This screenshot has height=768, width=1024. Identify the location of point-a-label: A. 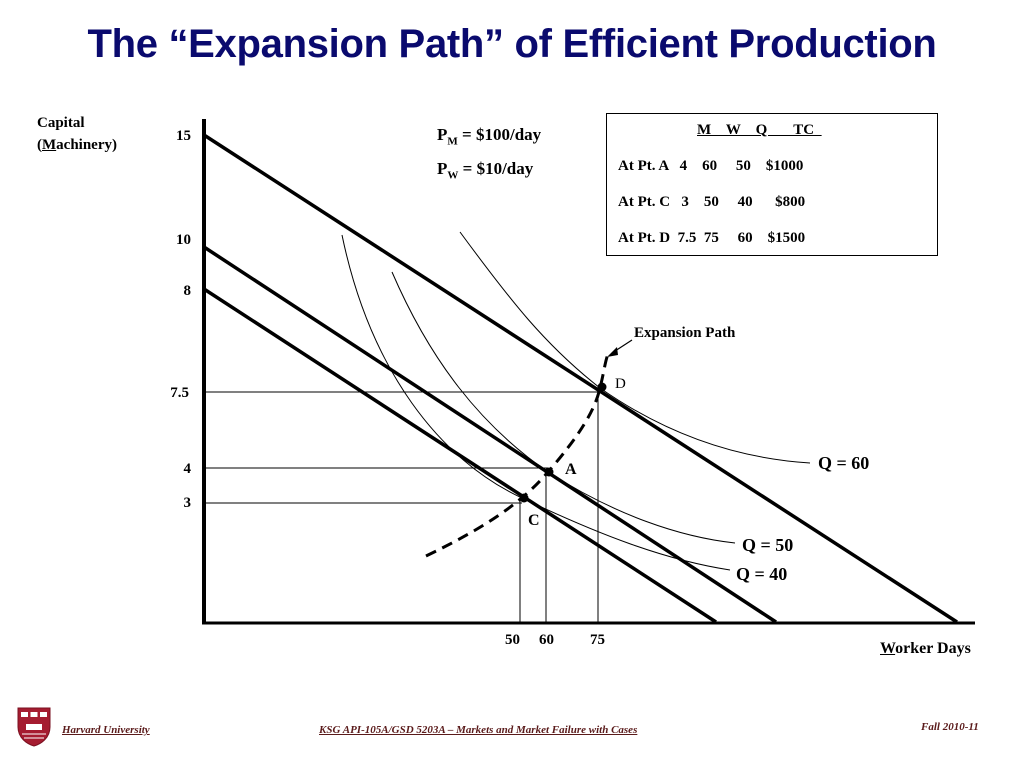
(571, 469).